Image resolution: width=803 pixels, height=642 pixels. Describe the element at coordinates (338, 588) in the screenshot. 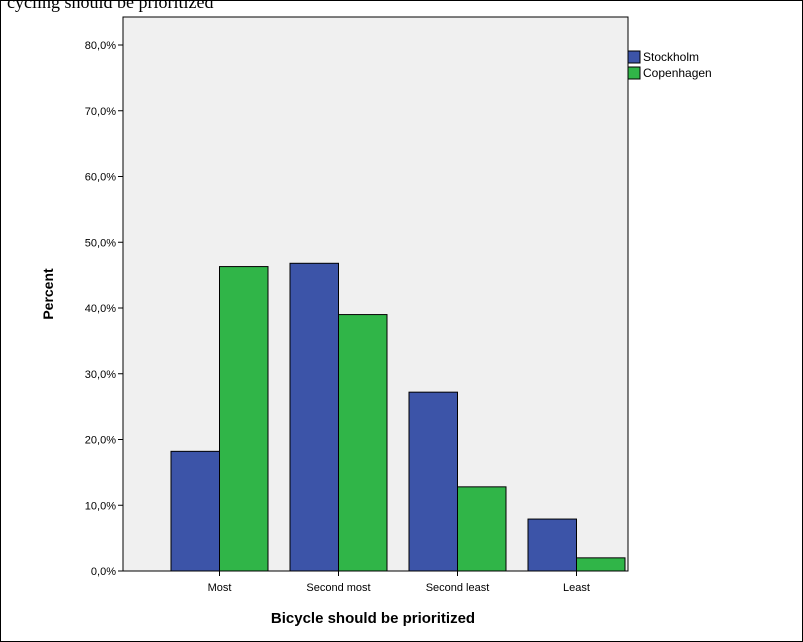

I see `x-tick-label: Second most` at that location.